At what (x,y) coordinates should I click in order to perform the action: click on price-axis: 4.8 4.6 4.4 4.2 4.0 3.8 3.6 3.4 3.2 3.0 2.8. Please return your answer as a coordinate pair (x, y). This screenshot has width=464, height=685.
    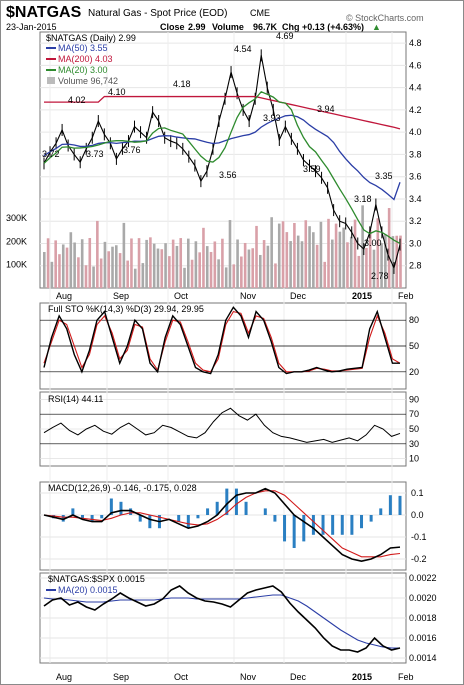
    Looking at the image, I should click on (415, 154).